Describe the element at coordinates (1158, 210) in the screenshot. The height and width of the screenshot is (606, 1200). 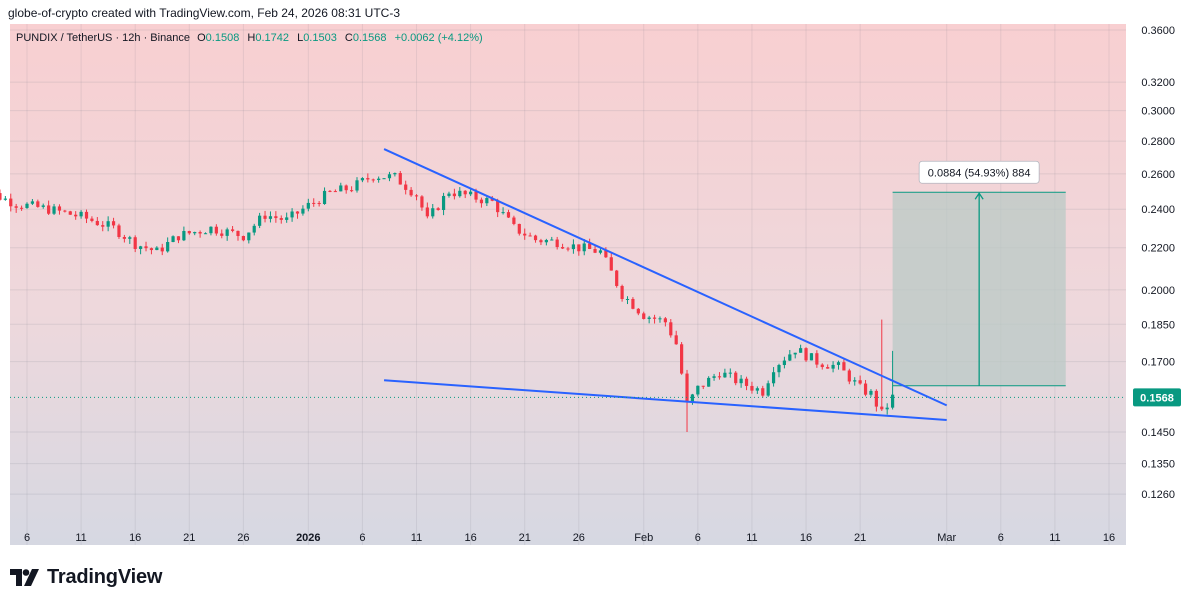
I see `price-tick-label: 0.2400` at that location.